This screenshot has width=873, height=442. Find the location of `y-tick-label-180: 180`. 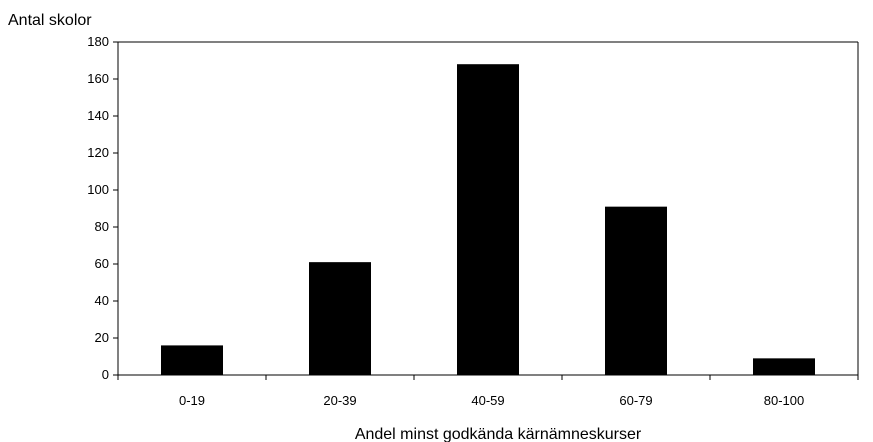

y-tick-label-180: 180 is located at coordinates (98, 41).